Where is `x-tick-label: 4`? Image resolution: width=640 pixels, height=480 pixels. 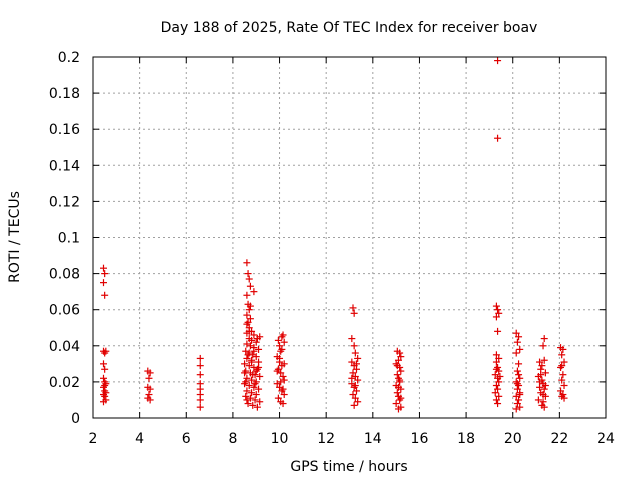 x-tick-label: 4 is located at coordinates (139, 439).